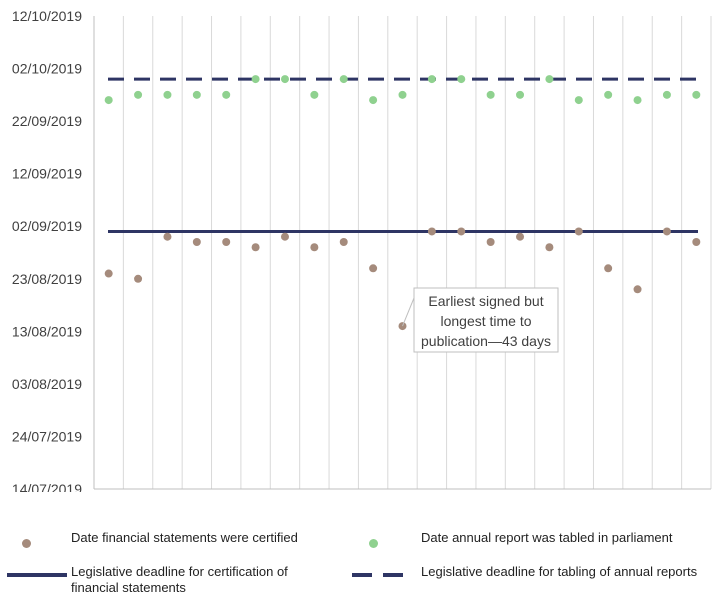 This screenshot has width=719, height=598. What do you see at coordinates (47, 226) in the screenshot?
I see `y-tick-label: 02/09/2019` at bounding box center [47, 226].